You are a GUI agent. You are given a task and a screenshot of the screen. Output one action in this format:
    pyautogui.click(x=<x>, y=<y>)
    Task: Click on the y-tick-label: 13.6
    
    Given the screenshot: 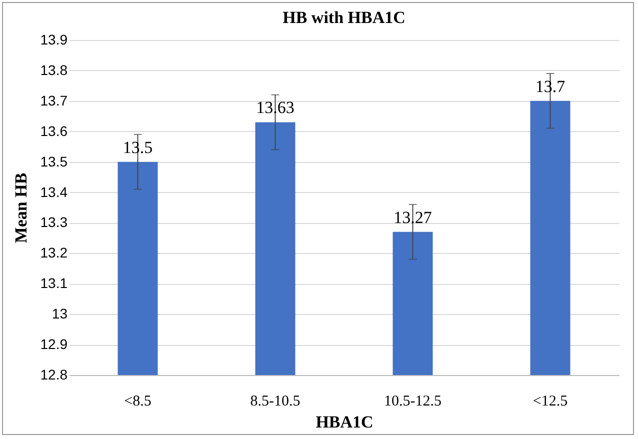 What is the action you would take?
    pyautogui.click(x=54, y=130)
    